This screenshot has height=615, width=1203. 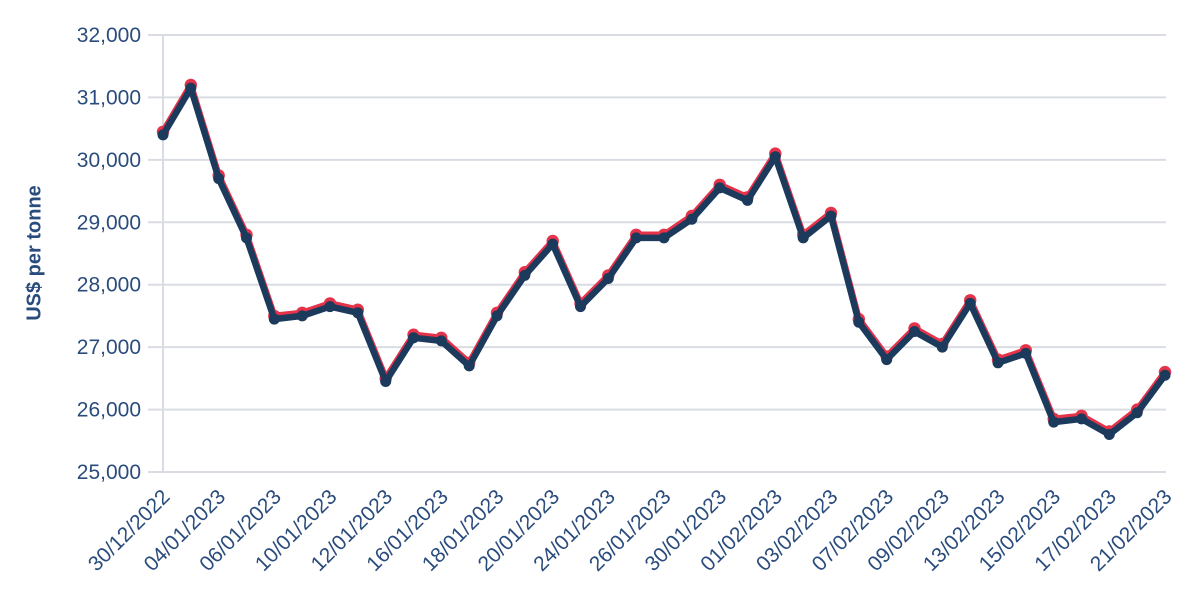 What do you see at coordinates (109, 222) in the screenshot?
I see `y-tick-label: 29,000` at bounding box center [109, 222].